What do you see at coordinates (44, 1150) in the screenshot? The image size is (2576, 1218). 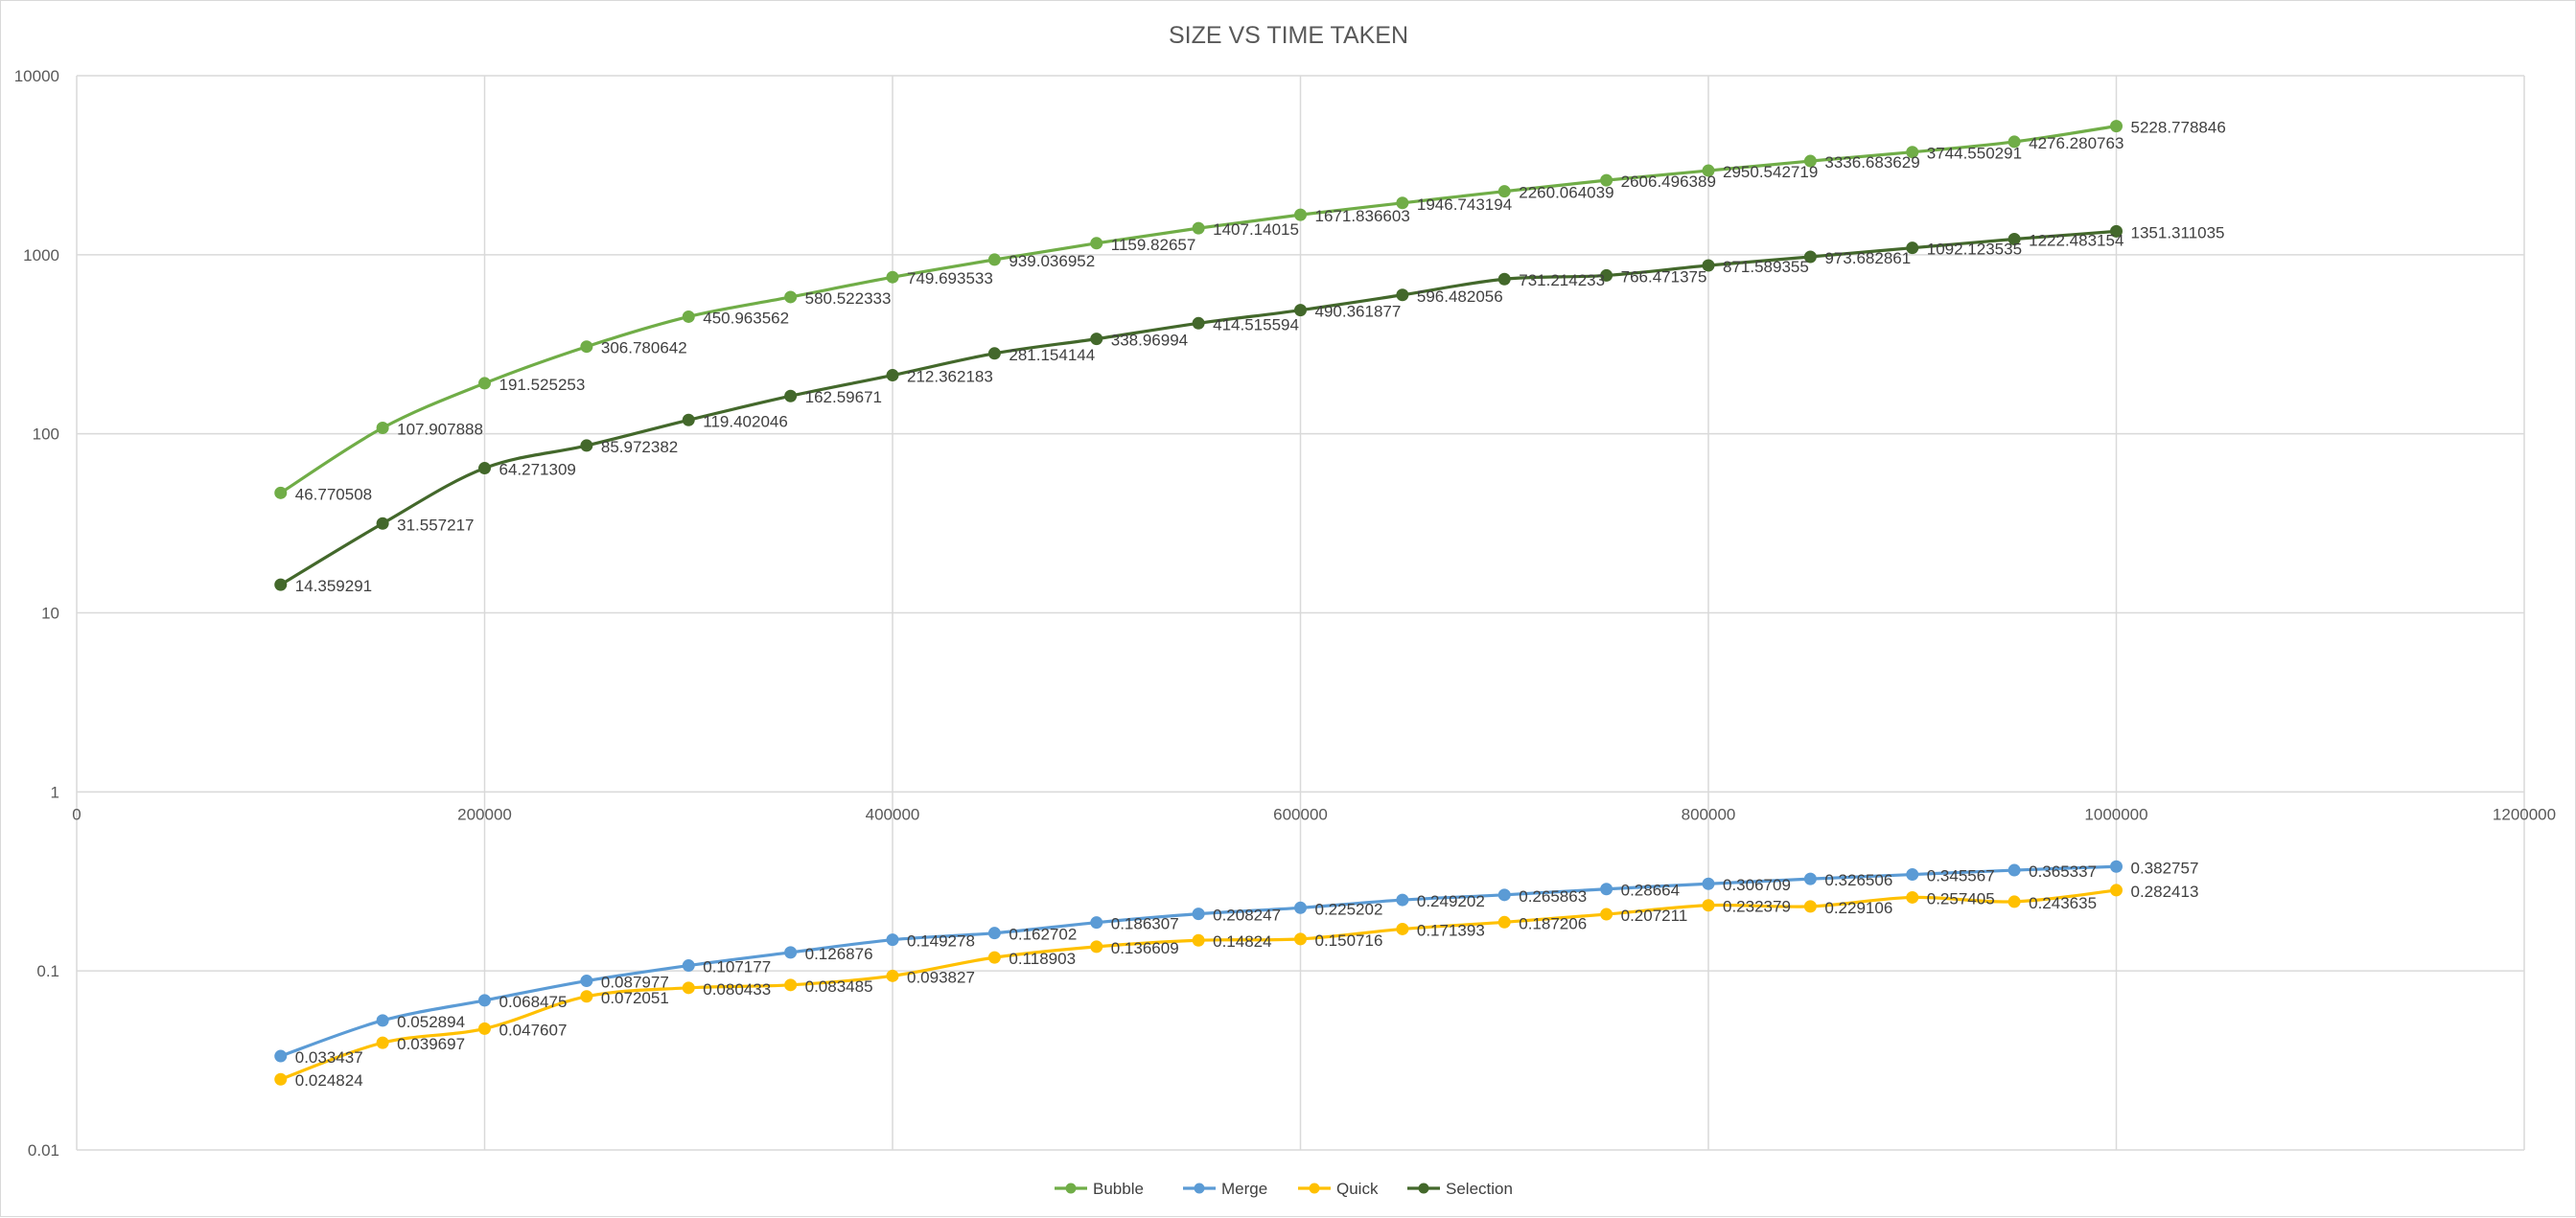 I see `y-tick-label: 0.01` at bounding box center [44, 1150].